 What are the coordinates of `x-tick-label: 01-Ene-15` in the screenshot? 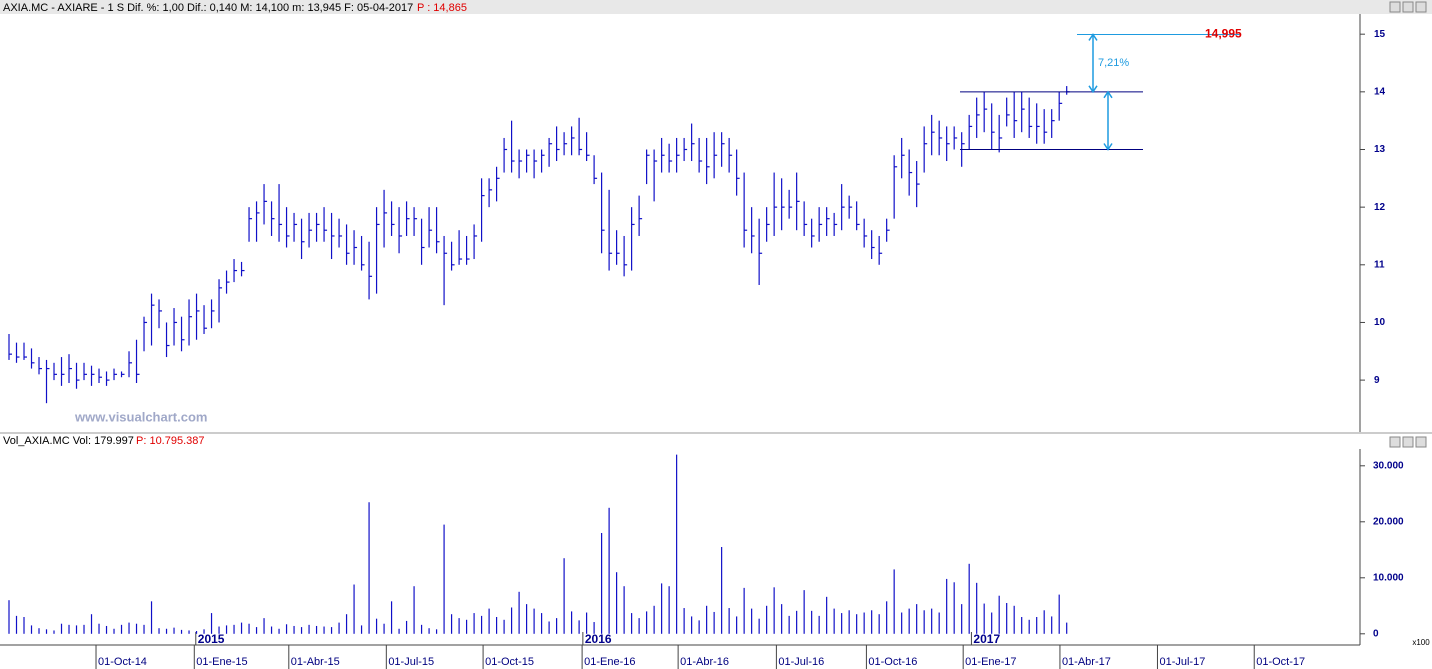 It's located at (221, 662).